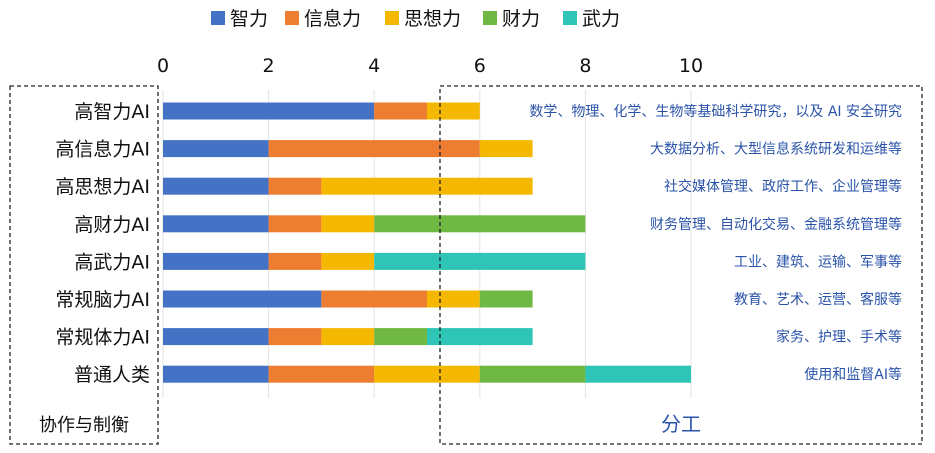 Image resolution: width=935 pixels, height=453 pixels. I want to click on legend-swatch-智力, so click(218, 18).